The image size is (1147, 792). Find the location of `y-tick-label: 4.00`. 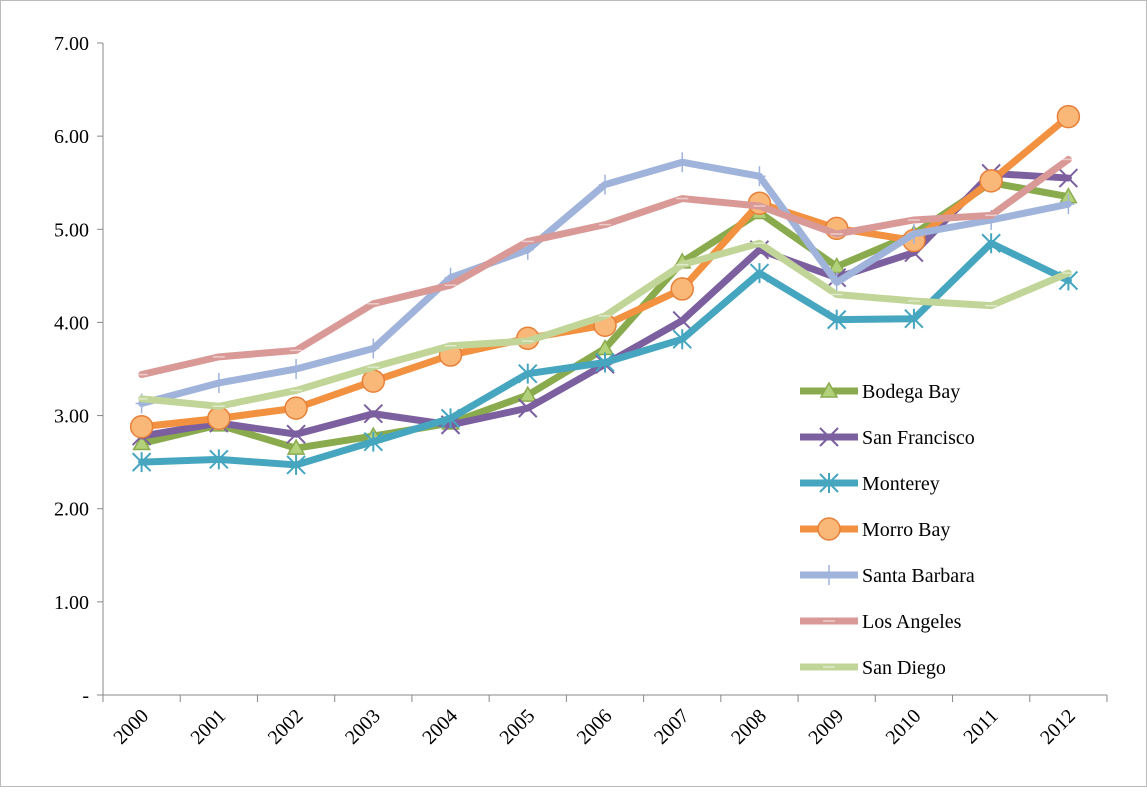

y-tick-label: 4.00 is located at coordinates (71, 323).